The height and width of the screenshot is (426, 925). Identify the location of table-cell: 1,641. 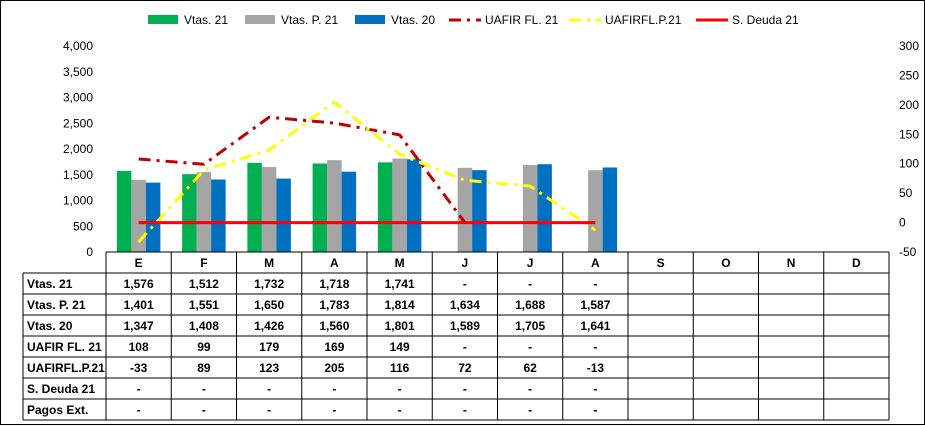
(595, 326).